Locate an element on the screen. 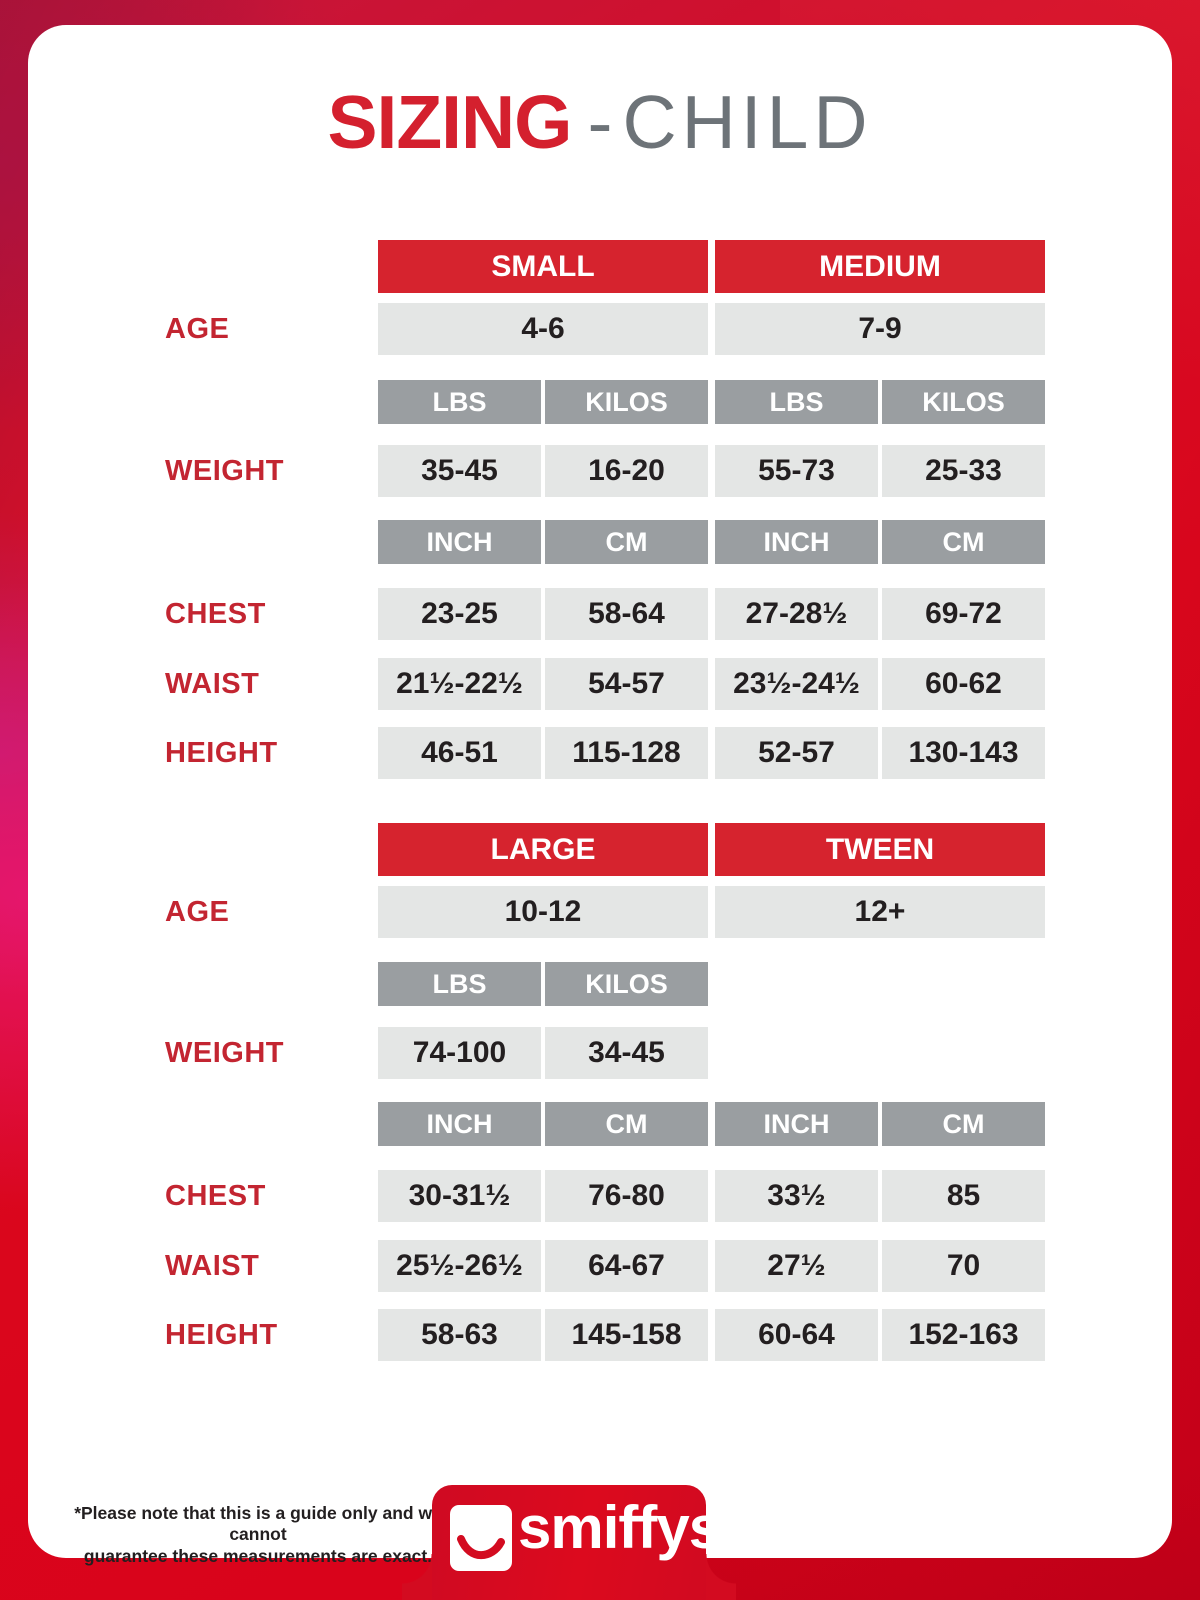 The image size is (1200, 1600). age-cell-small: 4-6 is located at coordinates (543, 329).